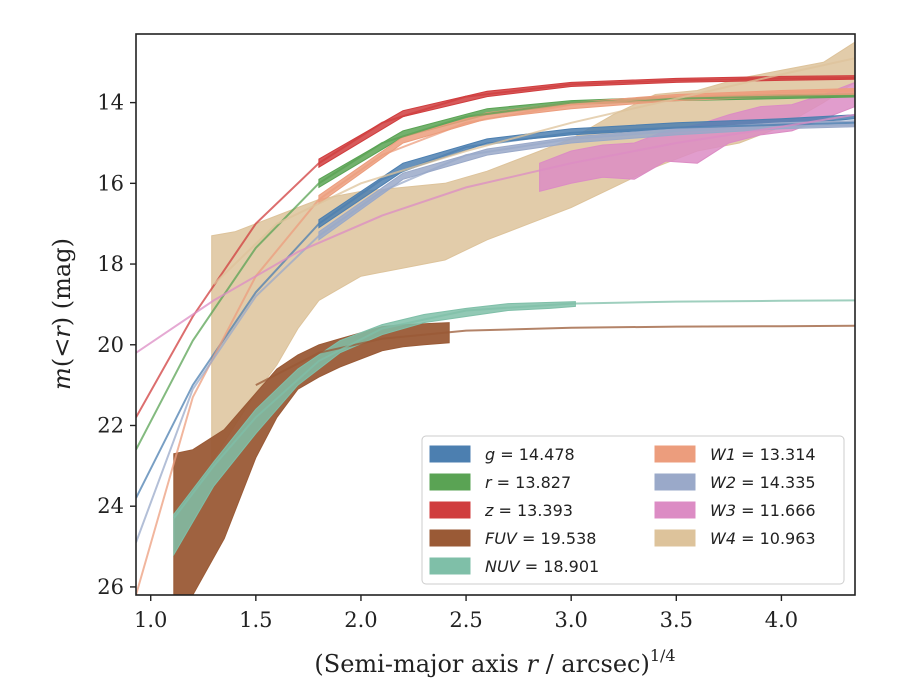 Image resolution: width=900 pixels, height=700 pixels. What do you see at coordinates (360, 620) in the screenshot?
I see `x-tick-label: 2.0` at bounding box center [360, 620].